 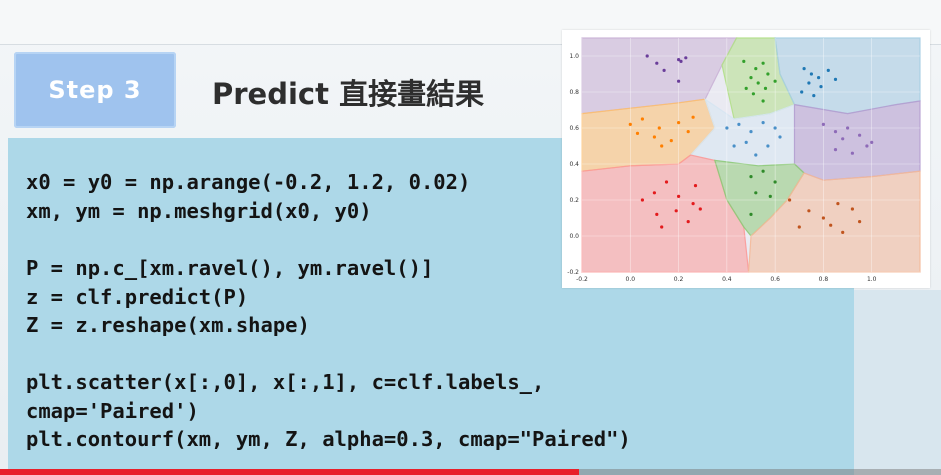 What do you see at coordinates (574, 200) in the screenshot?
I see `y-tick-label: 0.2` at bounding box center [574, 200].